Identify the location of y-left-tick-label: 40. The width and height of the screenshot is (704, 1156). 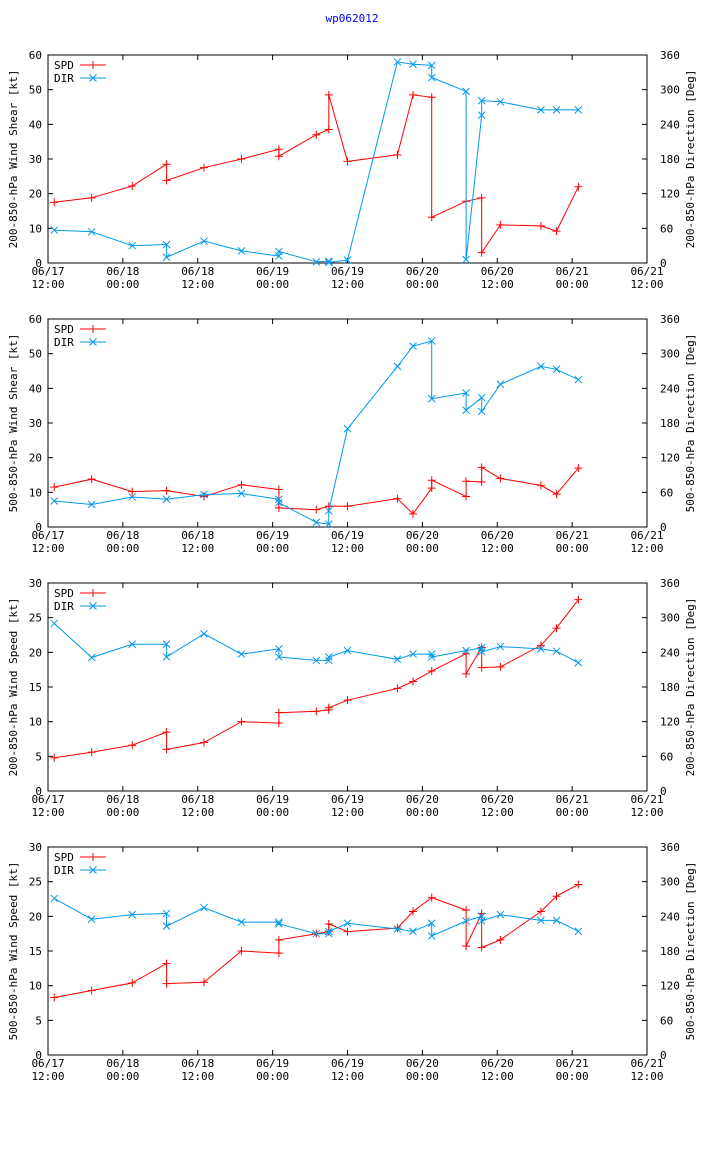
(35, 388).